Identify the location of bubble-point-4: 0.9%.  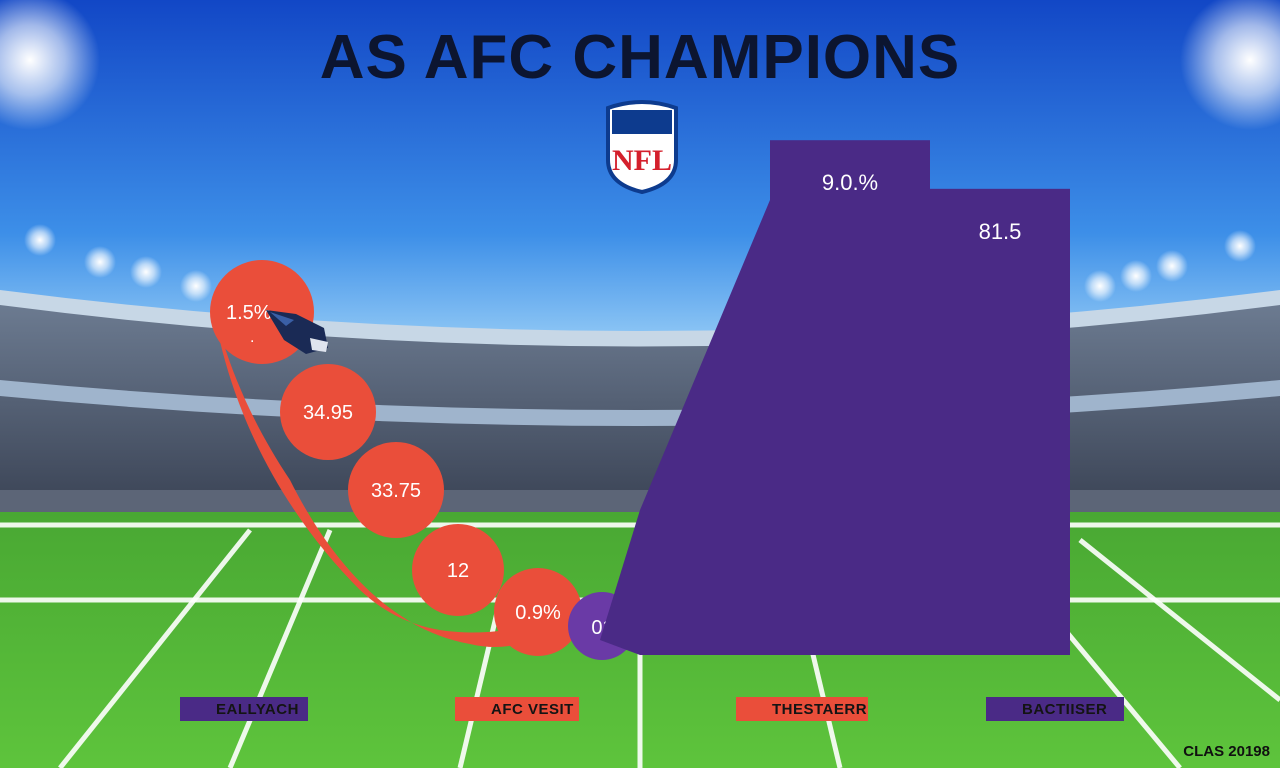
(538, 612).